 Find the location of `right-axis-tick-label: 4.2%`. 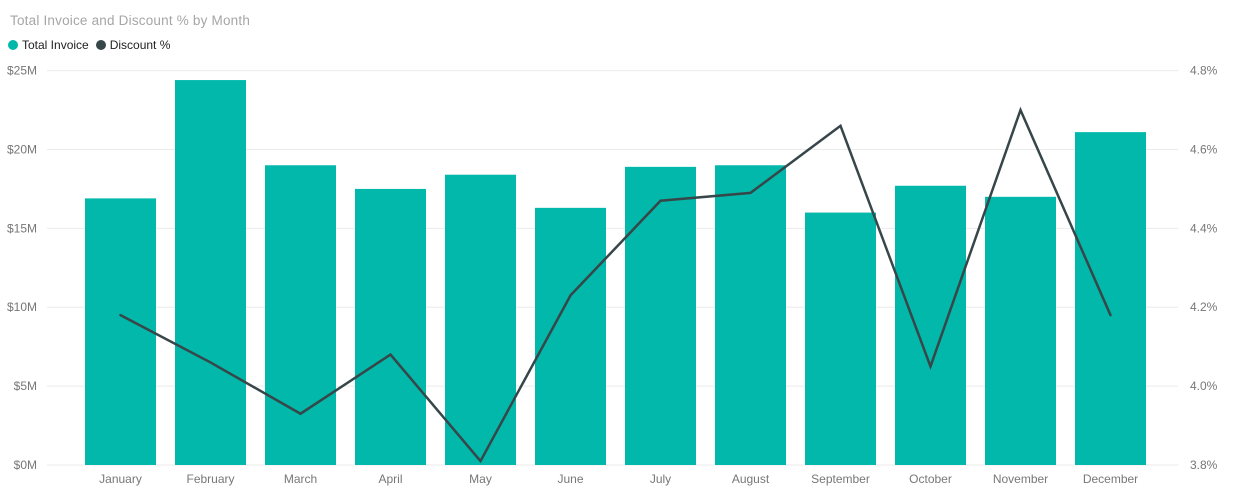

right-axis-tick-label: 4.2% is located at coordinates (1204, 307).